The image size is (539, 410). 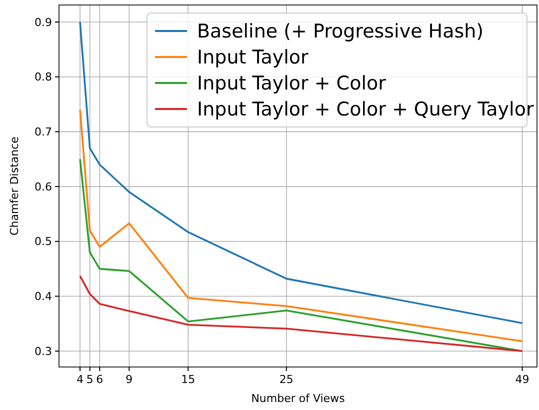 What do you see at coordinates (100, 379) in the screenshot?
I see `x-tick-label: 6` at bounding box center [100, 379].